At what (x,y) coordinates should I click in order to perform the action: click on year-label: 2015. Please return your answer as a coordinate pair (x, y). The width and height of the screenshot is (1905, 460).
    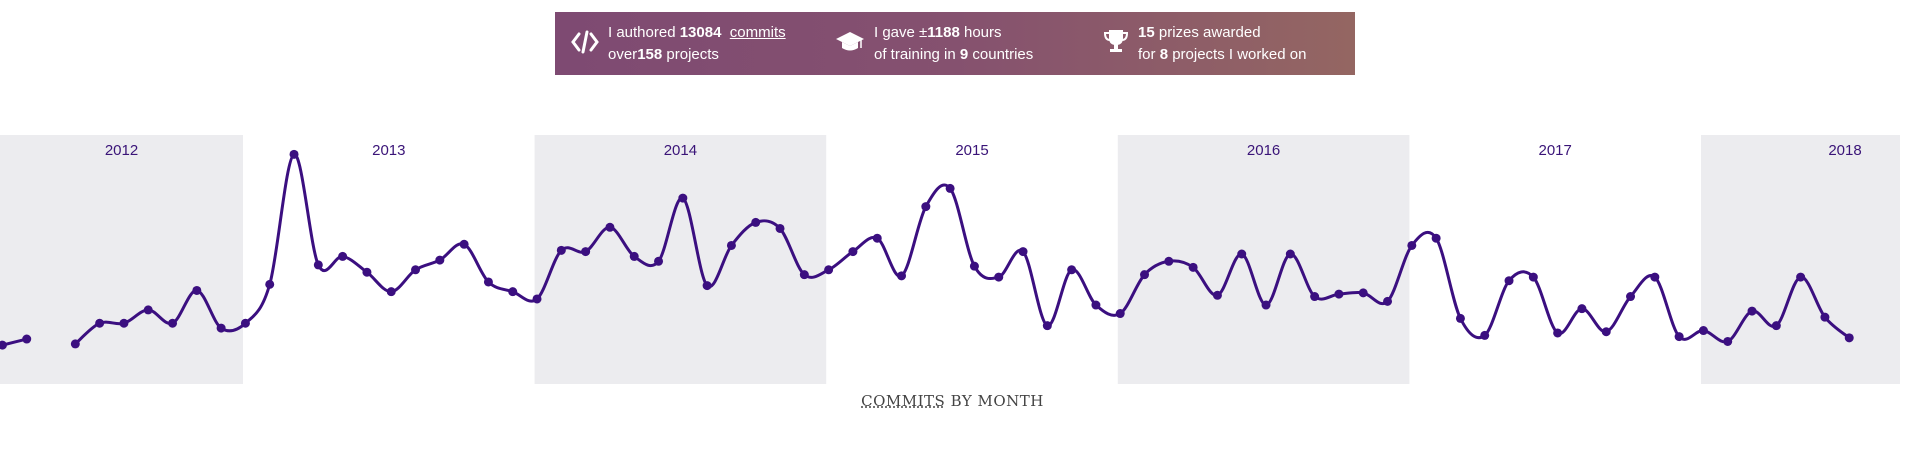
    Looking at the image, I should click on (971, 150).